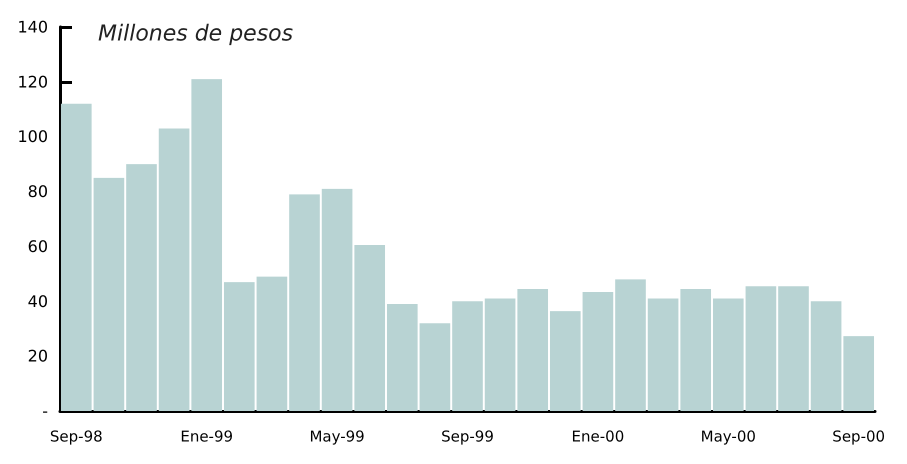 The width and height of the screenshot is (907, 464). I want to click on y-tick-label: 20, so click(38, 356).